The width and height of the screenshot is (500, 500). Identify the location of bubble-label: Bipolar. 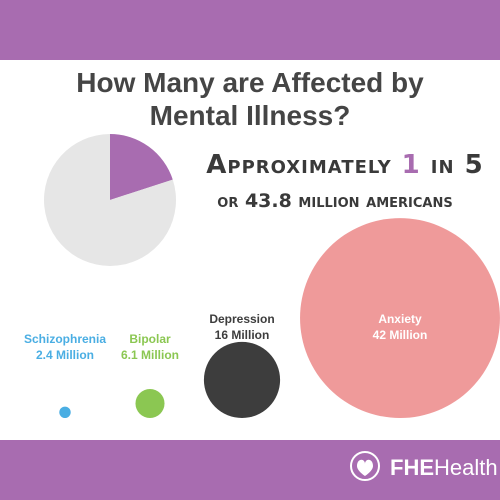
(150, 339).